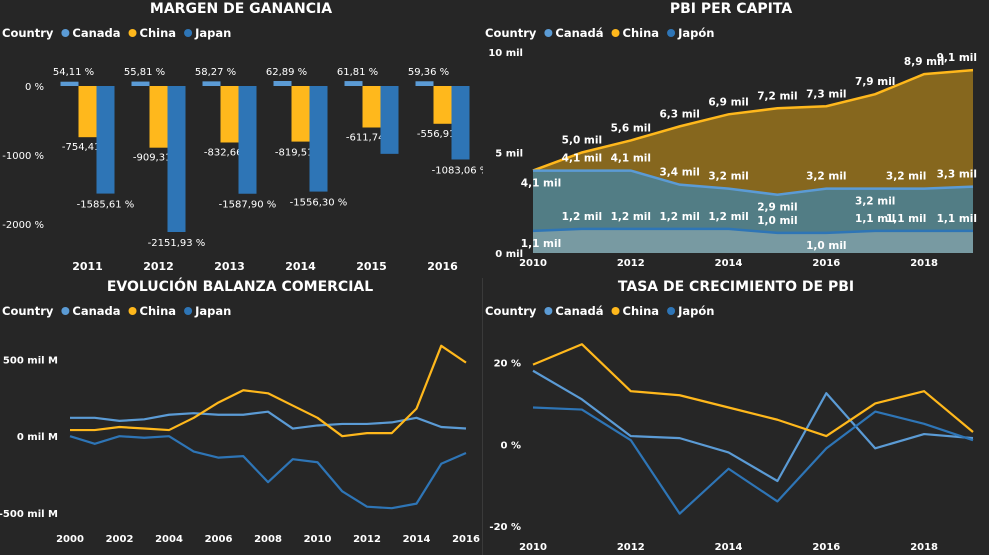 The height and width of the screenshot is (555, 989). Describe the element at coordinates (826, 94) in the screenshot. I see `data-label-china-2016: 7,3 mil` at that location.